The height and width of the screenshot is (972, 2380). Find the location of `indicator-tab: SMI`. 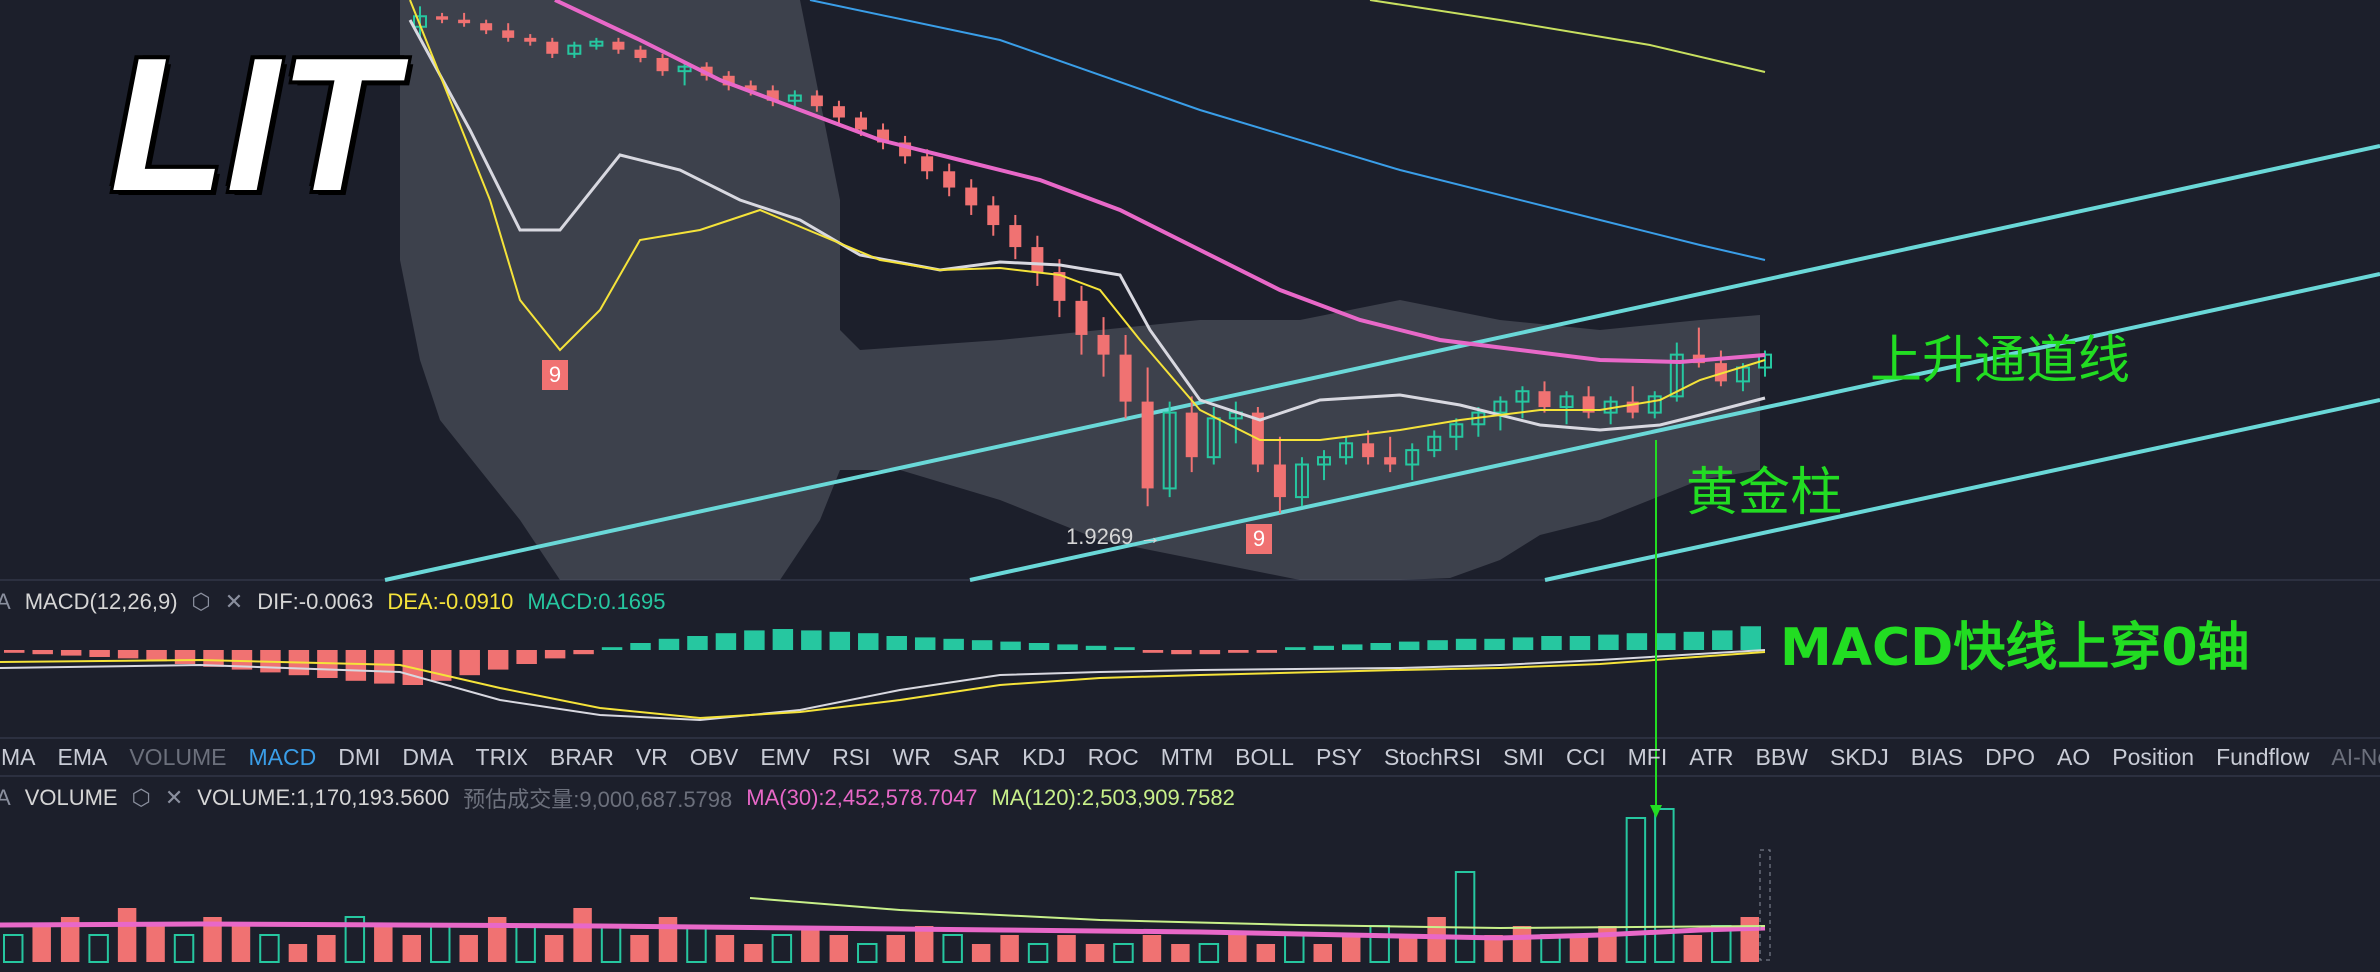

indicator-tab: SMI is located at coordinates (1524, 756).